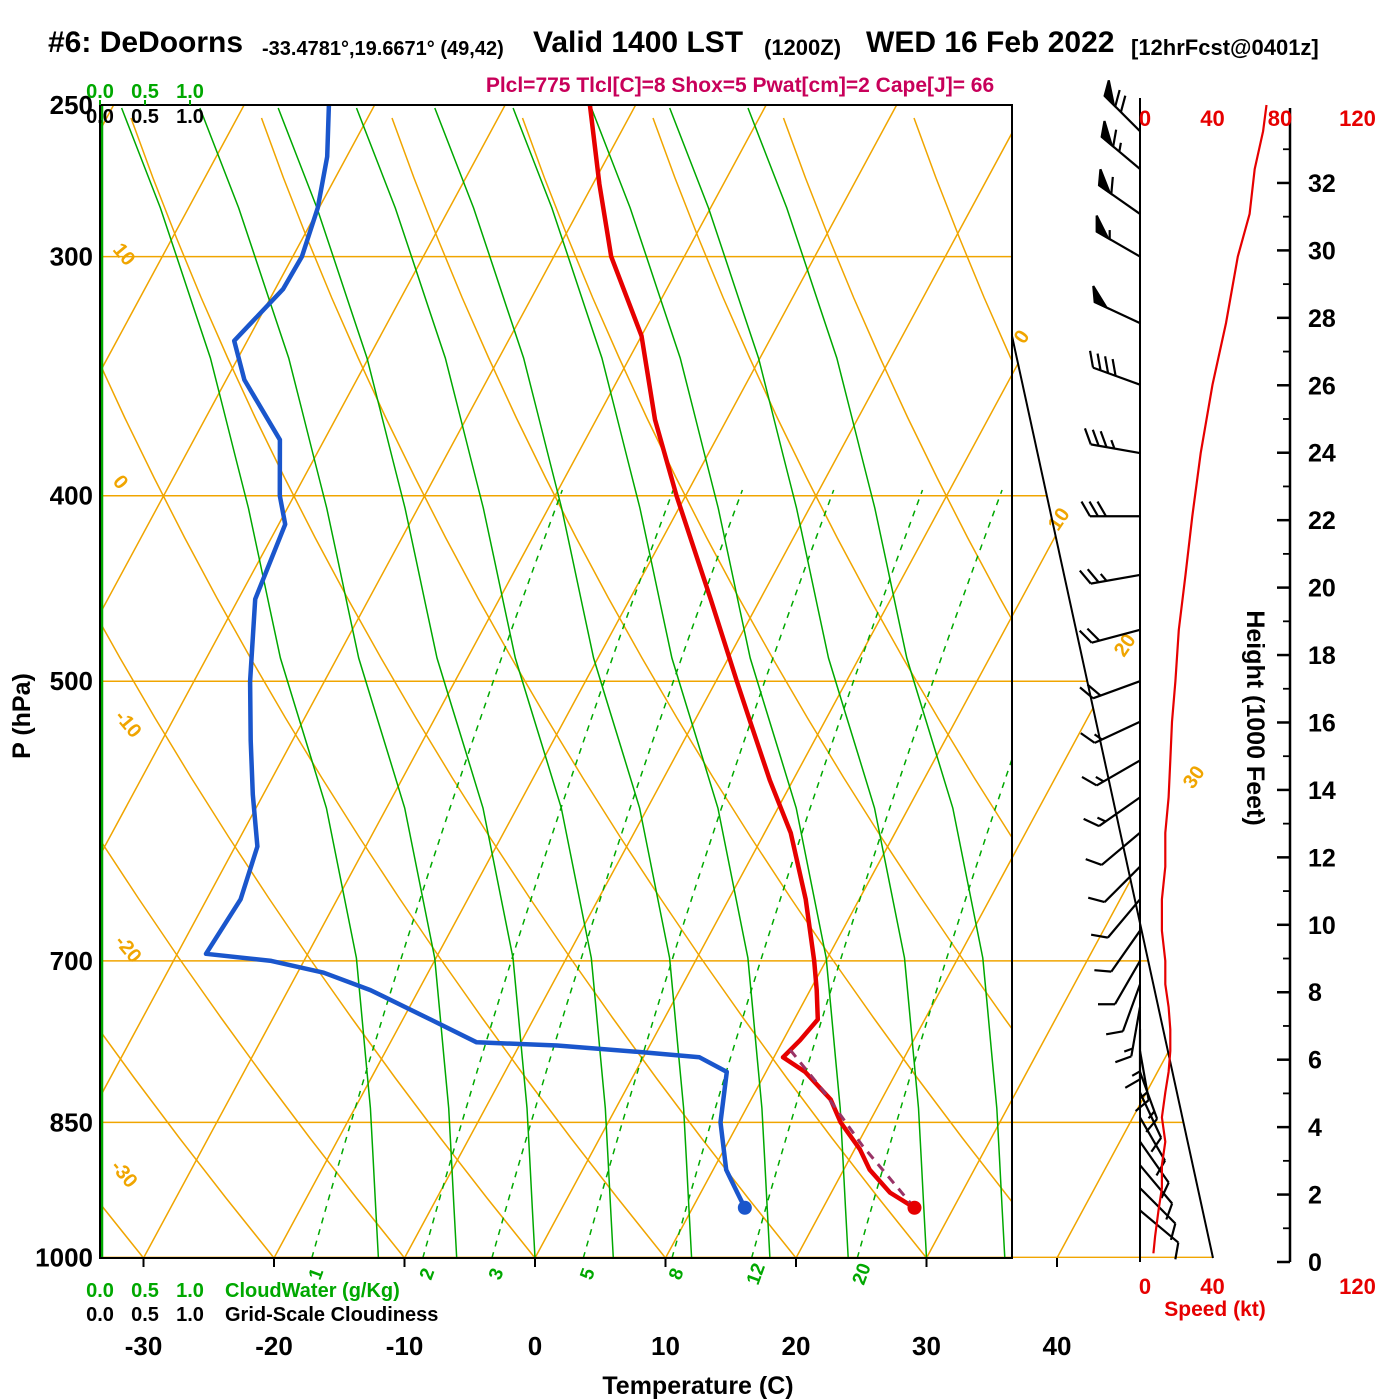  Describe the element at coordinates (914, 1207) in the screenshot. I see `surface-temp-dot` at that location.